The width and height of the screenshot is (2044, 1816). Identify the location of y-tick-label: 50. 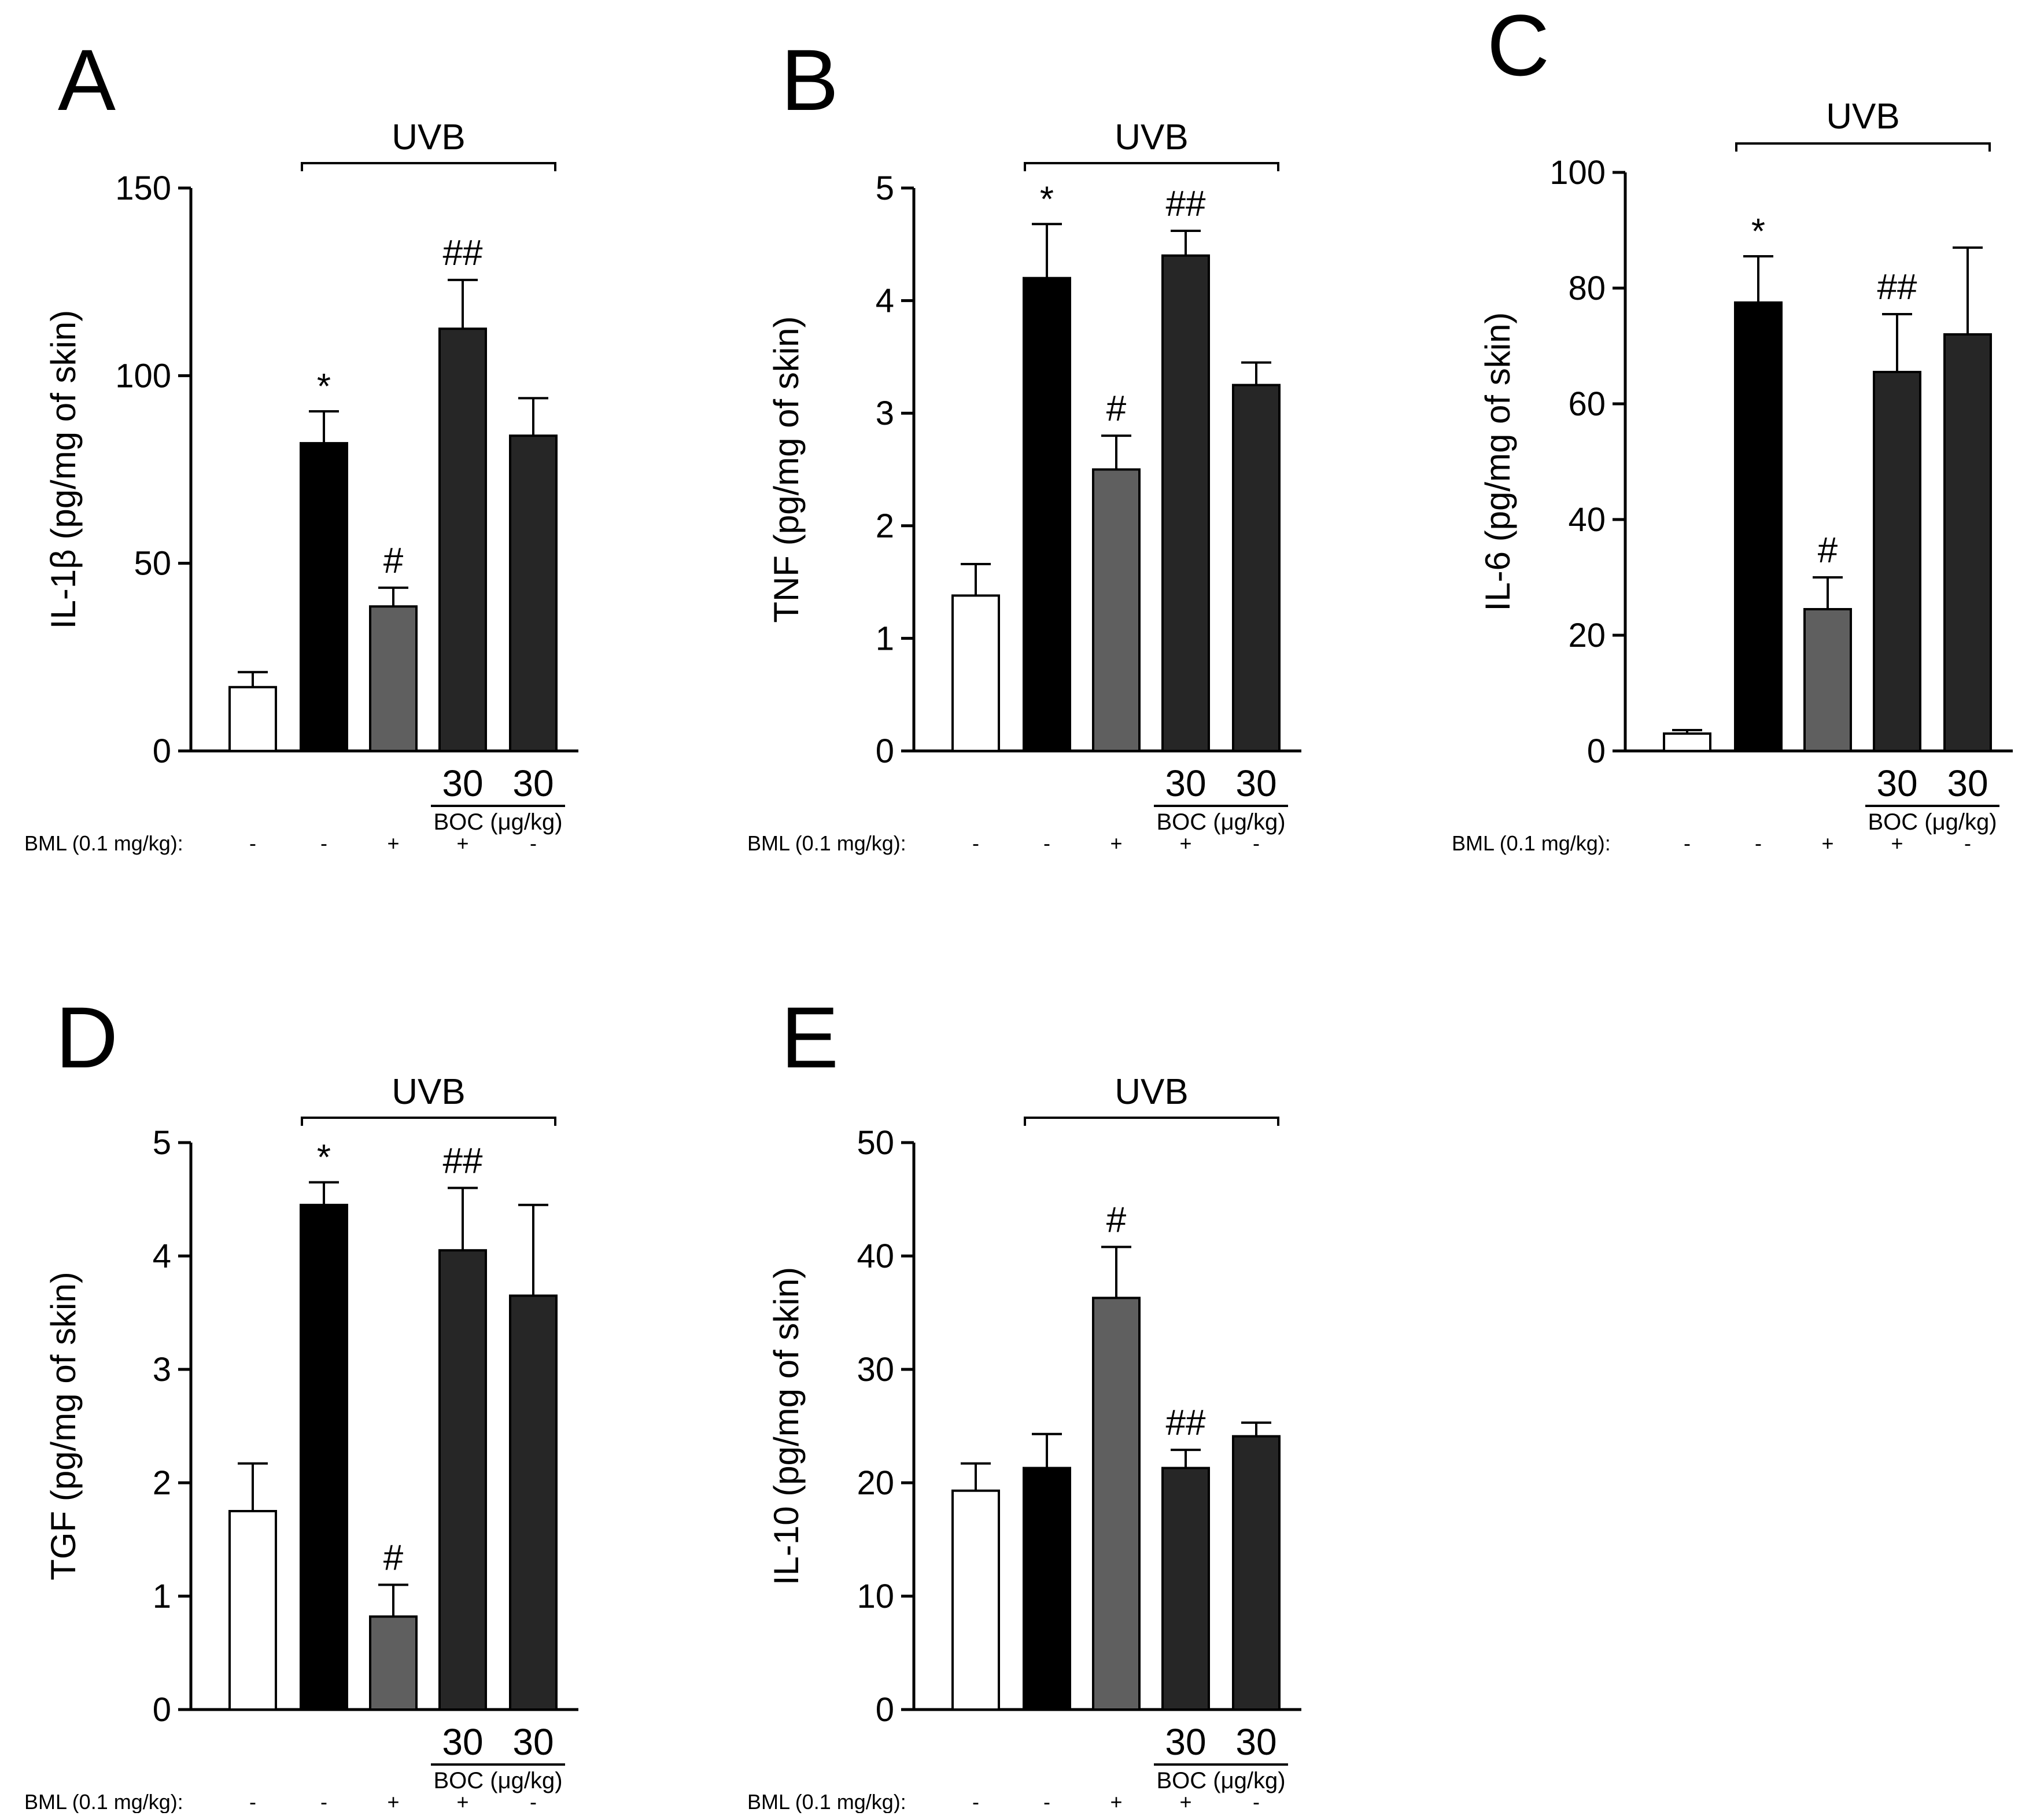
(875, 1143).